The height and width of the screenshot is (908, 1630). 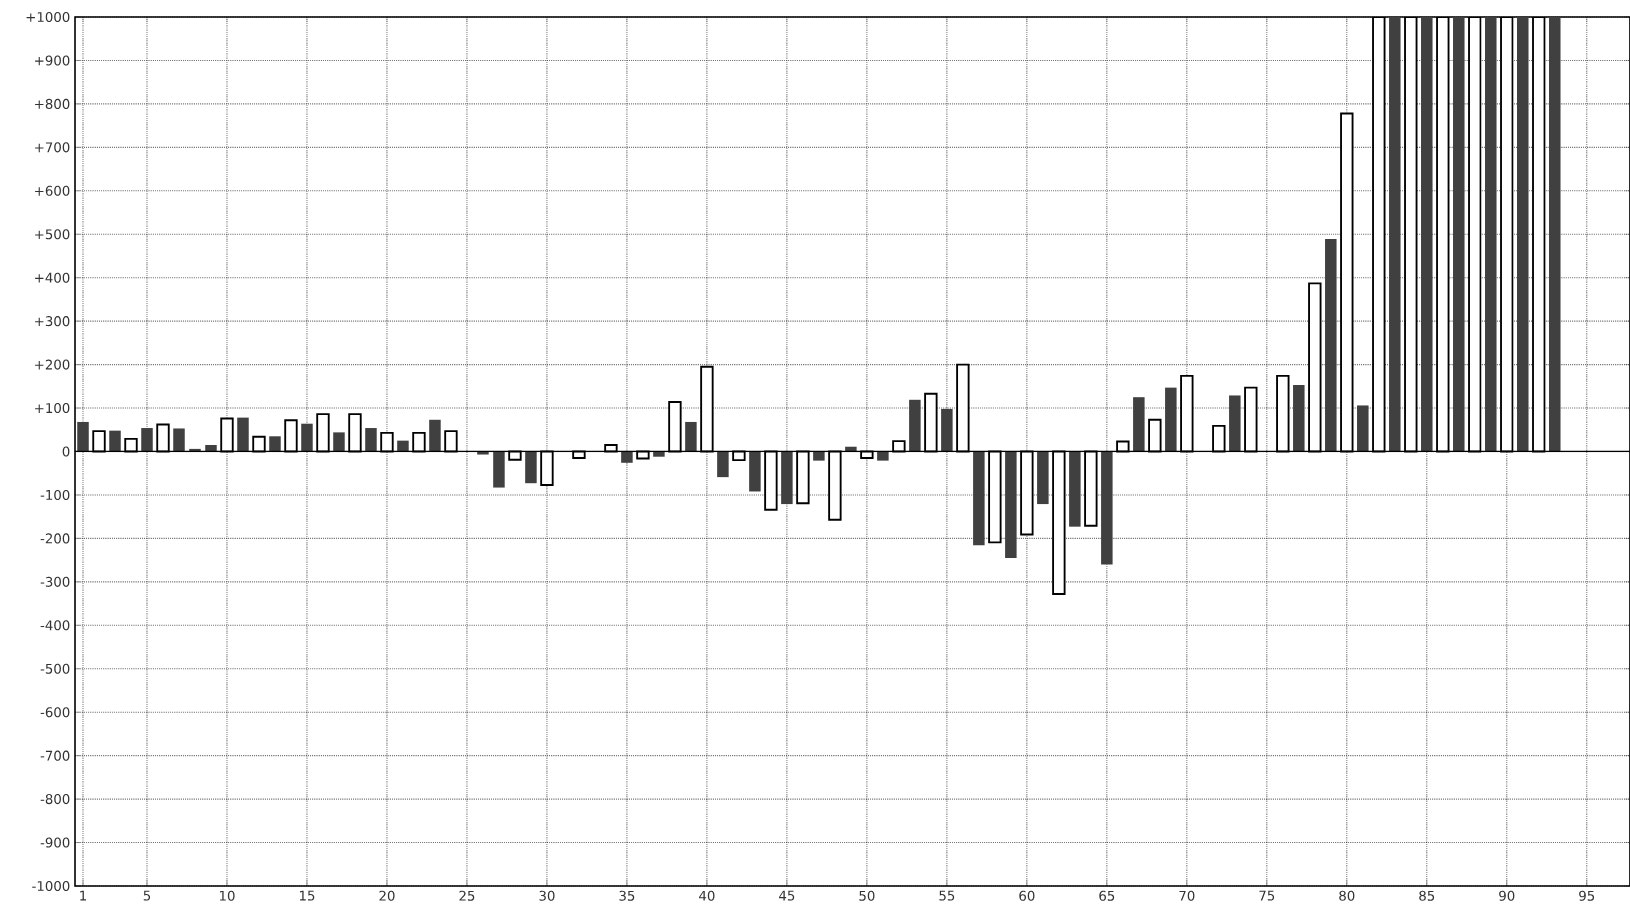 What do you see at coordinates (55, 625) in the screenshot?
I see `y-tick-label: -400` at bounding box center [55, 625].